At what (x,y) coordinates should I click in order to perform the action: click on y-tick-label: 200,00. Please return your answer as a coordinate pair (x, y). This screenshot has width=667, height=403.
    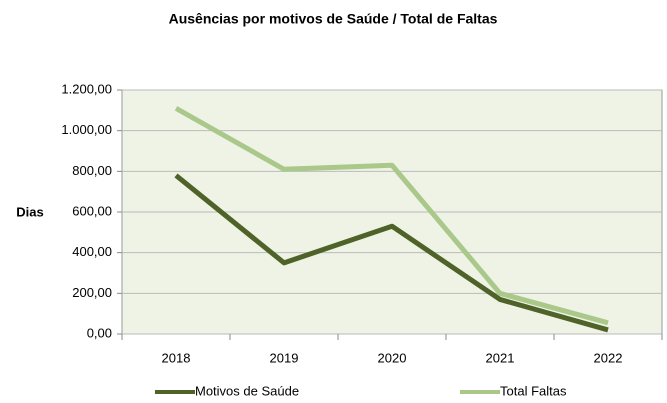
    Looking at the image, I should click on (92, 292).